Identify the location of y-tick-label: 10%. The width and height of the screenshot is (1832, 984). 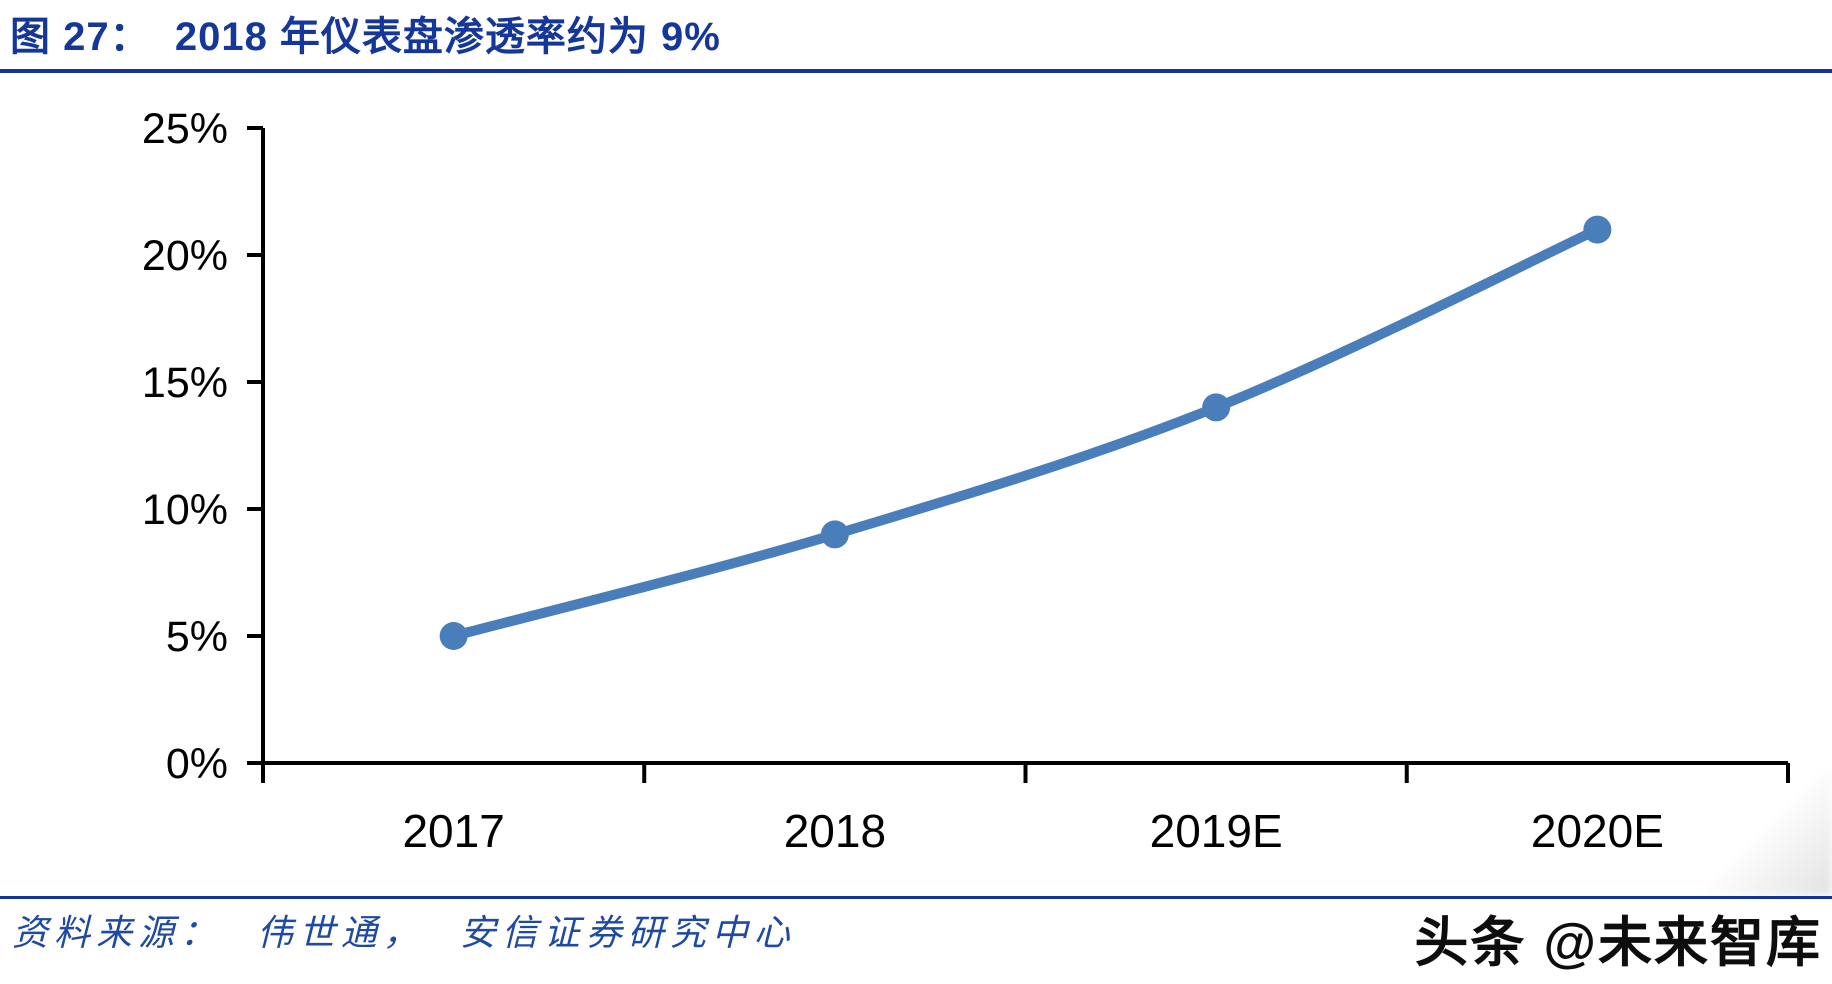
(185, 510).